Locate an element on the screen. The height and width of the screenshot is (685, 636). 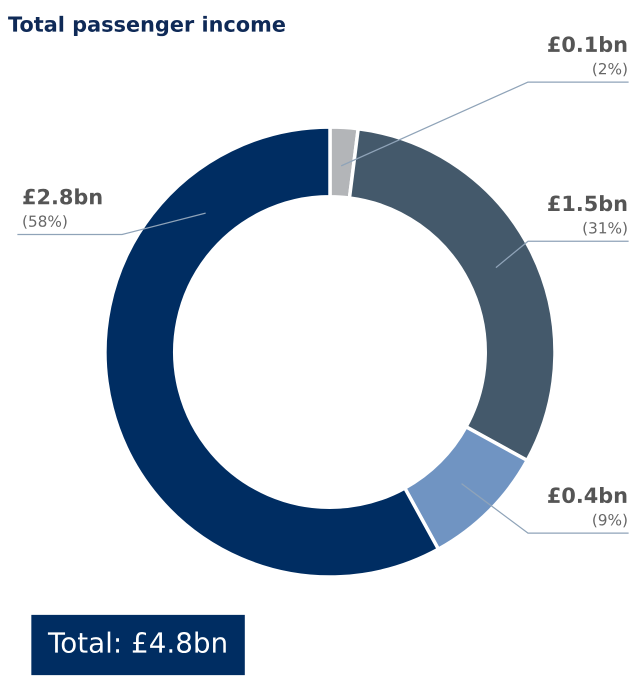
chart-title: Total passenger income is located at coordinates (146, 26).